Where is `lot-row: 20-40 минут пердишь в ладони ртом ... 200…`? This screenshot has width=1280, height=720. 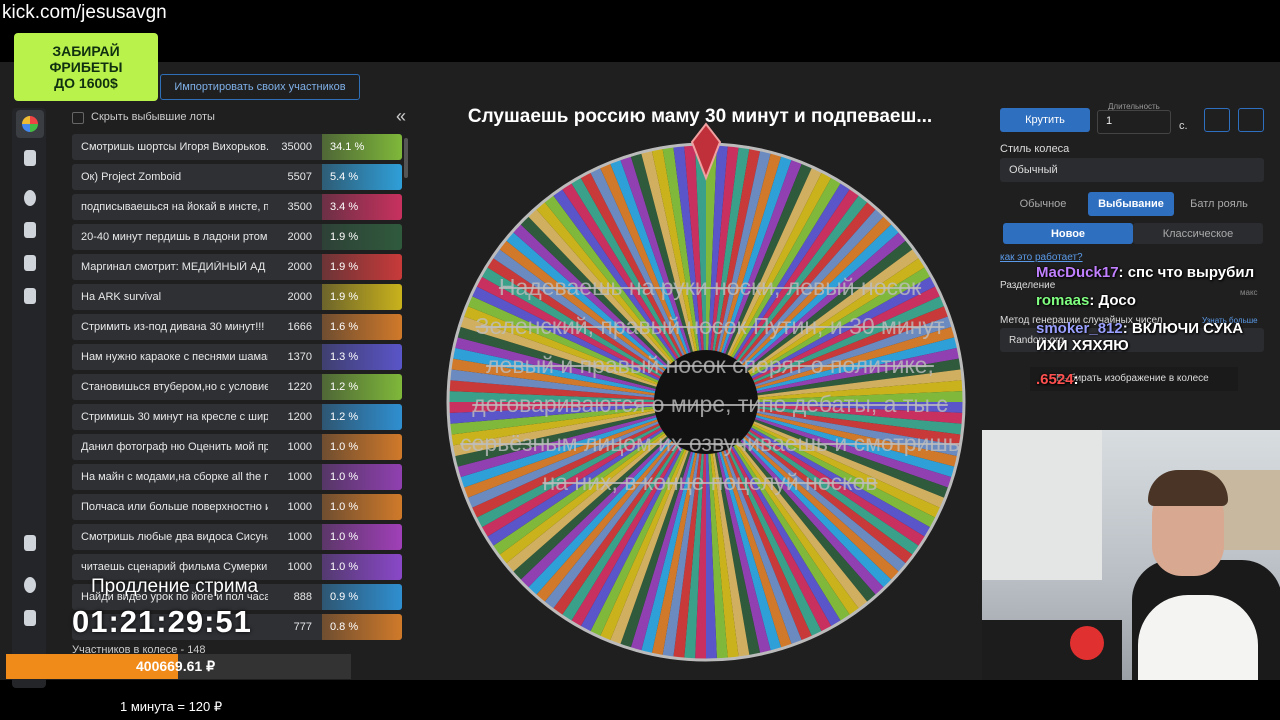
lot-row: 20-40 минут пердишь в ладони ртом ... 200… is located at coordinates (237, 237).